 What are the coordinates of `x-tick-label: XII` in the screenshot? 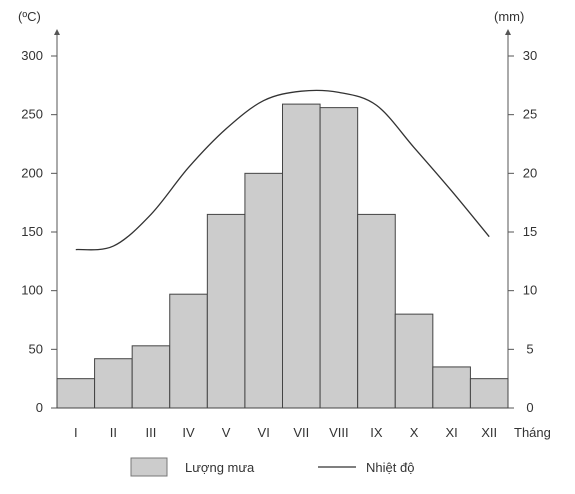 It's located at (489, 432).